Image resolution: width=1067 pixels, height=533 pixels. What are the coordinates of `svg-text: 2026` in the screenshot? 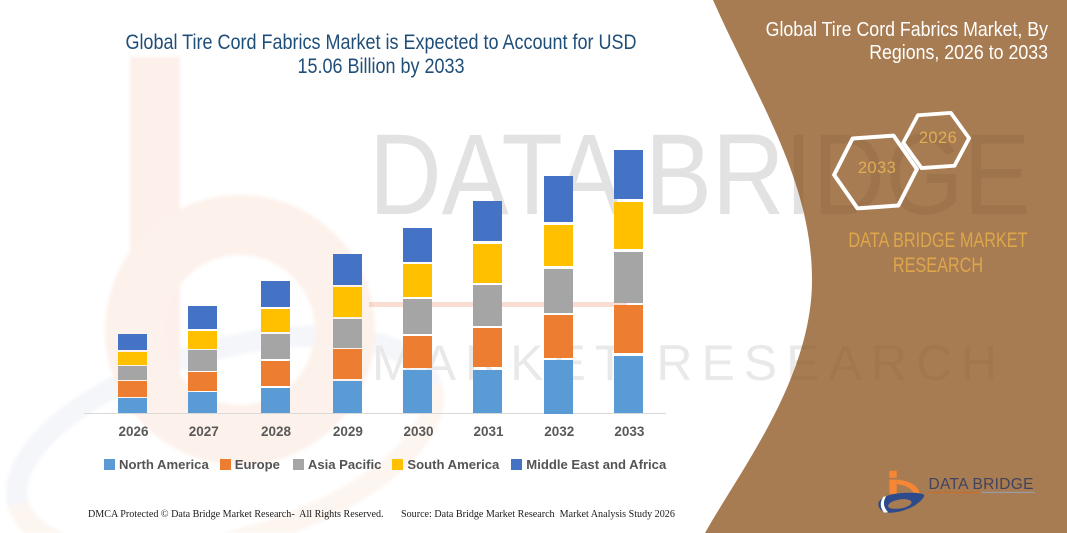 It's located at (938, 138).